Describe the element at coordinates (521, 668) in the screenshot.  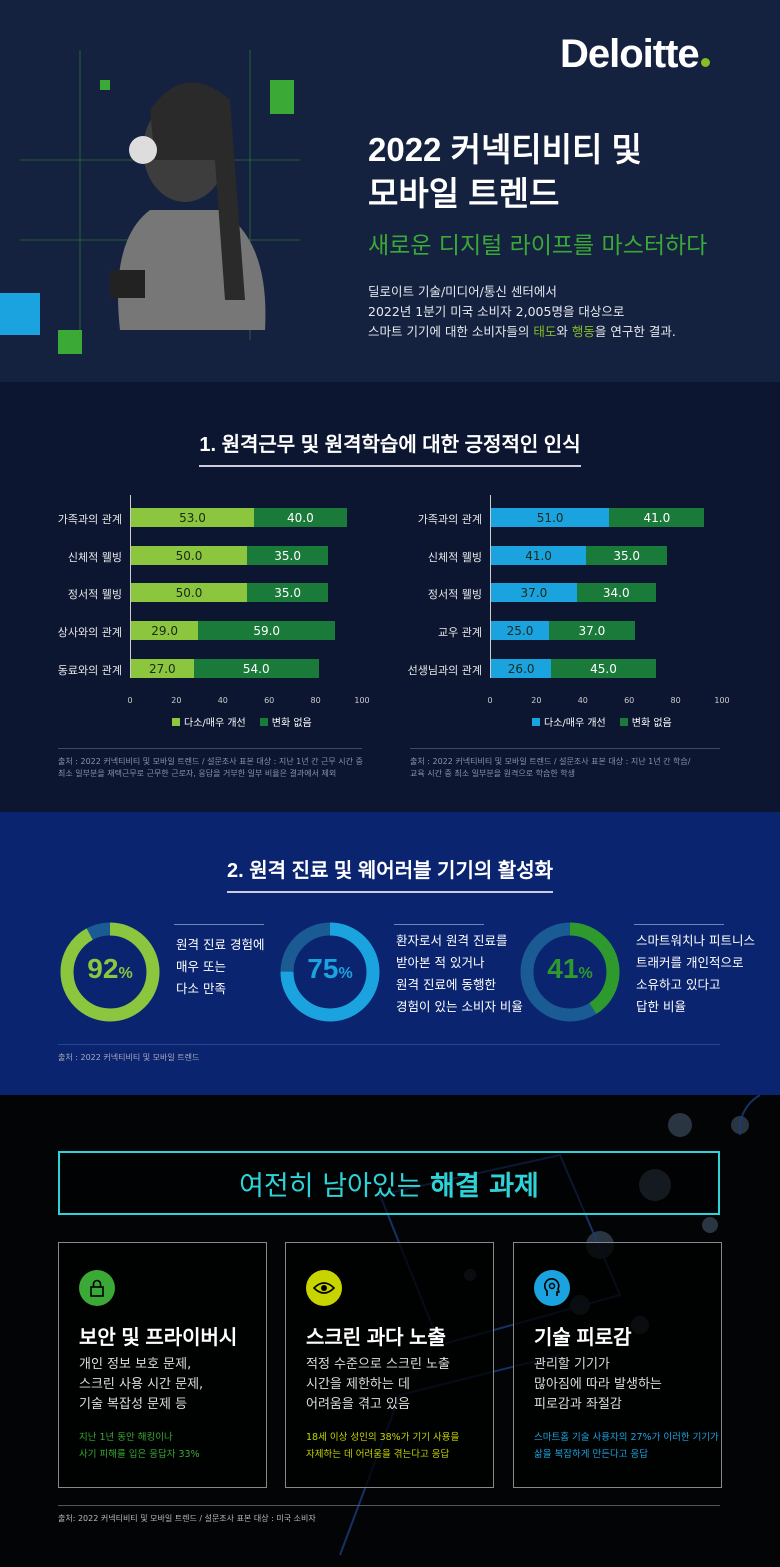
I see `bar-improved: 26.0` at that location.